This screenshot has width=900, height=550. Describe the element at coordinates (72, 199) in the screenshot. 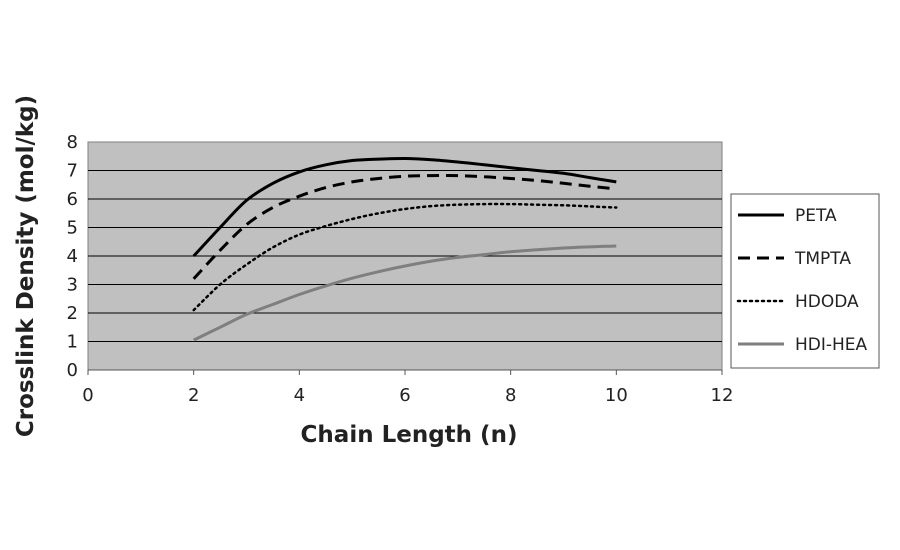

I see `y-tick-label: 6` at that location.